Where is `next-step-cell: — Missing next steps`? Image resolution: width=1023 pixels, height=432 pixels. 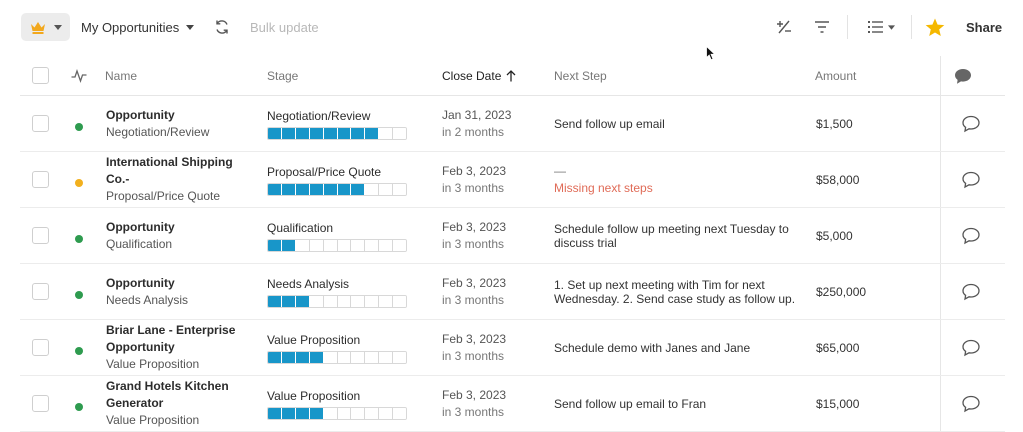
next-step-cell: — Missing next steps is located at coordinates (676, 179).